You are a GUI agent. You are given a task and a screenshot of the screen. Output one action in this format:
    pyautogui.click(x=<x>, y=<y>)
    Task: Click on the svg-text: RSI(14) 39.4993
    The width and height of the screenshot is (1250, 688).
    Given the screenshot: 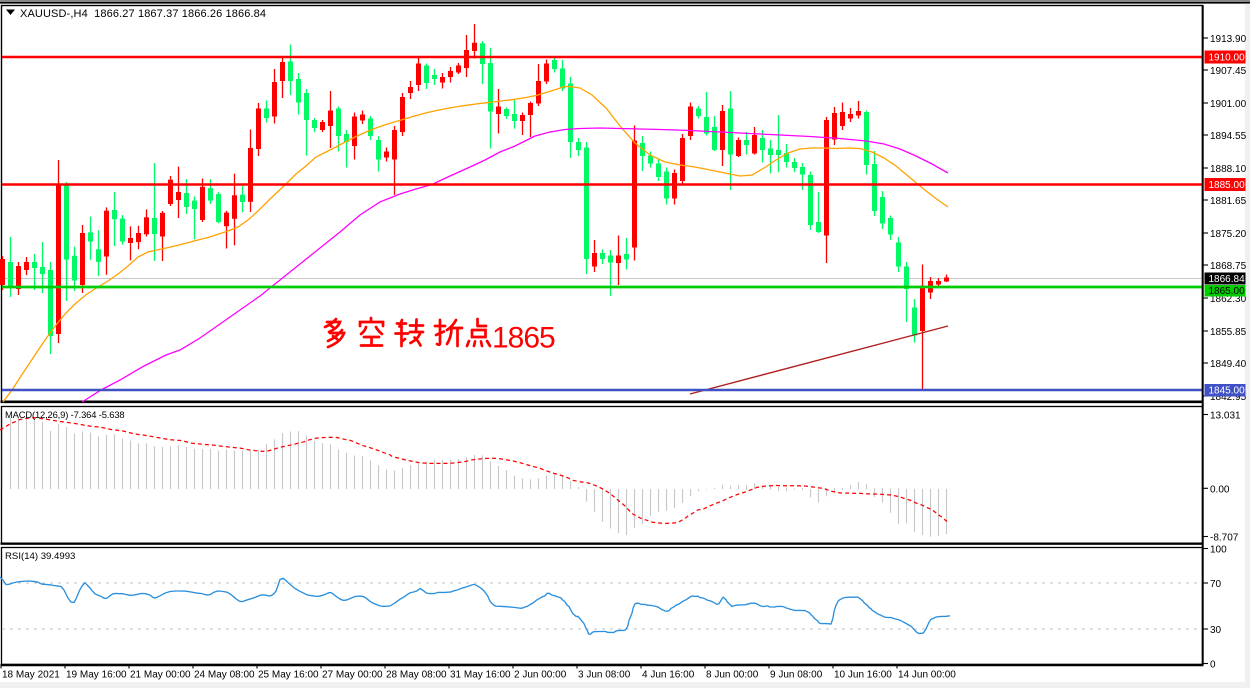 What is the action you would take?
    pyautogui.click(x=40, y=556)
    